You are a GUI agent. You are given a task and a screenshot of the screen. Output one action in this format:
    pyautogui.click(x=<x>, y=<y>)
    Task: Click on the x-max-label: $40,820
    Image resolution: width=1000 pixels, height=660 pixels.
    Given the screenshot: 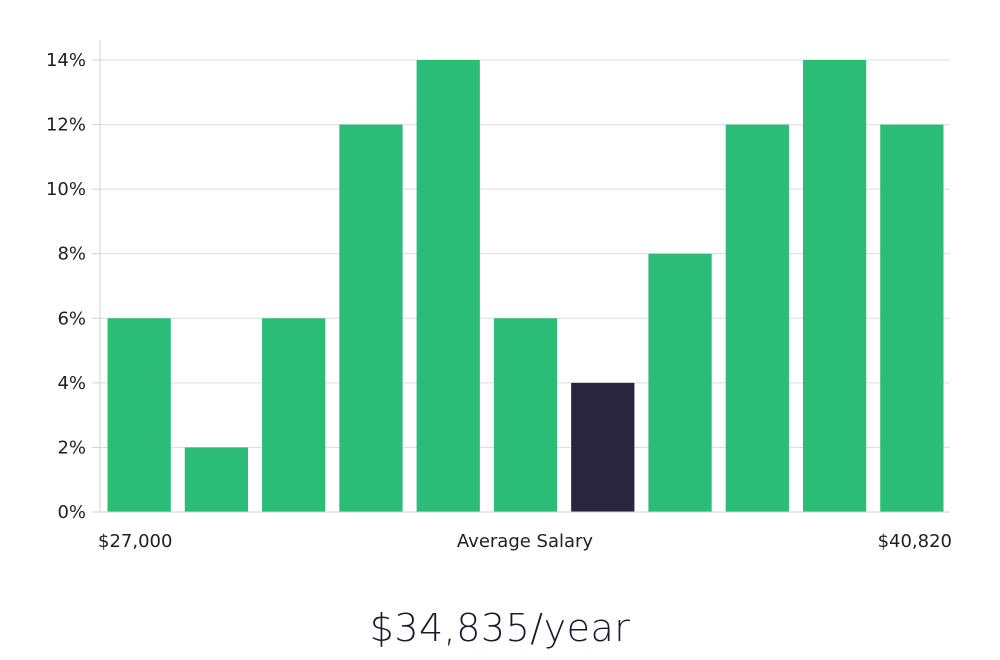 What is the action you would take?
    pyautogui.click(x=915, y=541)
    